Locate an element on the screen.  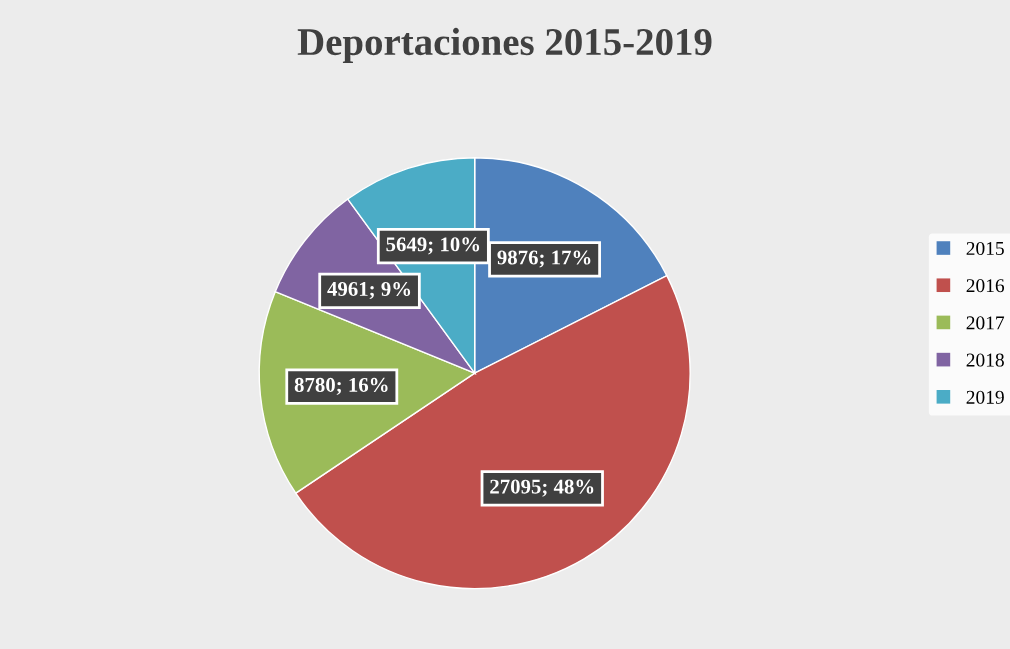
legend-label: 2018 is located at coordinates (985, 360).